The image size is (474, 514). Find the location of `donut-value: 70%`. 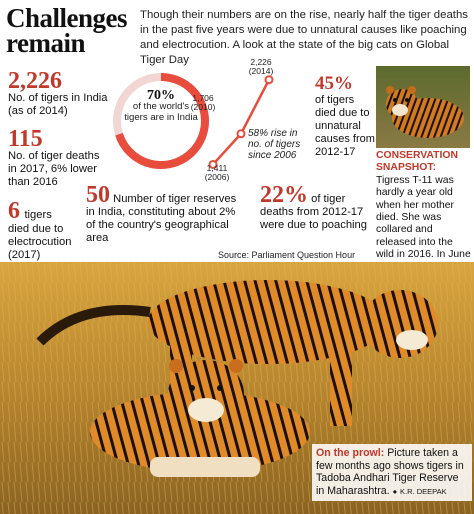

donut-value: 70% is located at coordinates (161, 95).